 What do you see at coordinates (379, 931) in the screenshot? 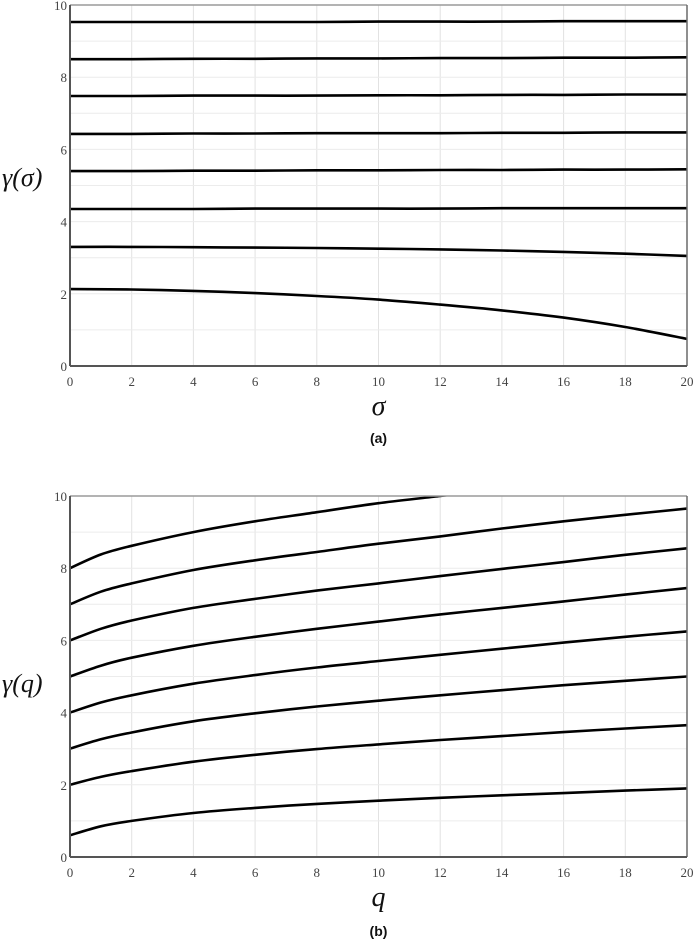
I see `panel-label: (b)` at bounding box center [379, 931].